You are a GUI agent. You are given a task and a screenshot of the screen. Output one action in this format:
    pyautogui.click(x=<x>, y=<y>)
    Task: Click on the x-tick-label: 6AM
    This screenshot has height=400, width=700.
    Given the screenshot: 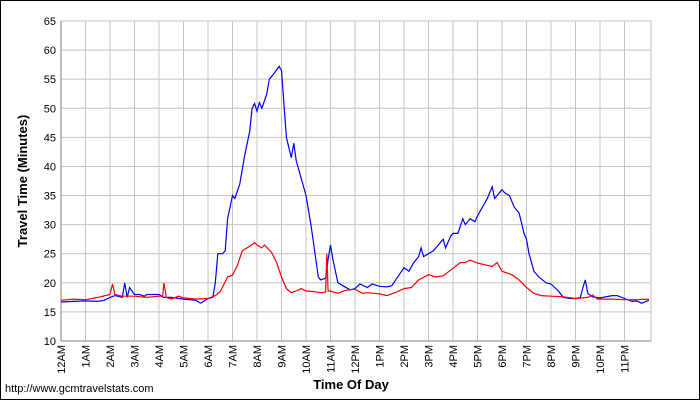 What is the action you would take?
    pyautogui.click(x=209, y=356)
    